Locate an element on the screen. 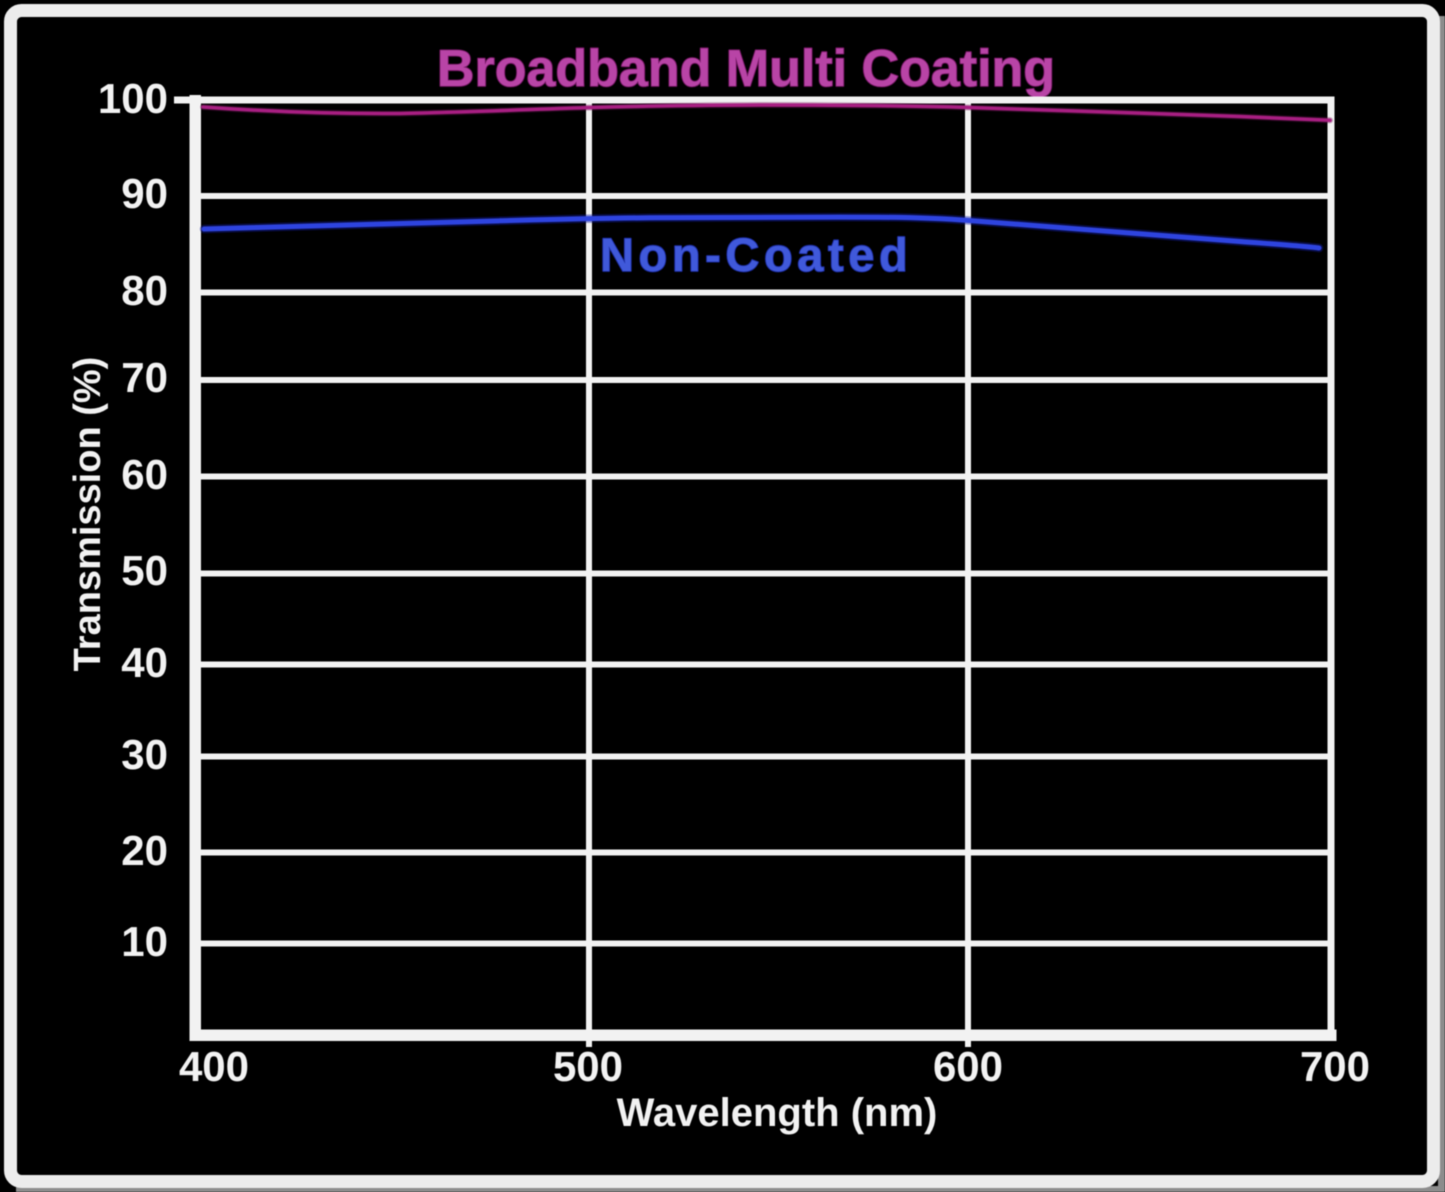 The width and height of the screenshot is (1445, 1192). svg-text: 60 is located at coordinates (144, 474).